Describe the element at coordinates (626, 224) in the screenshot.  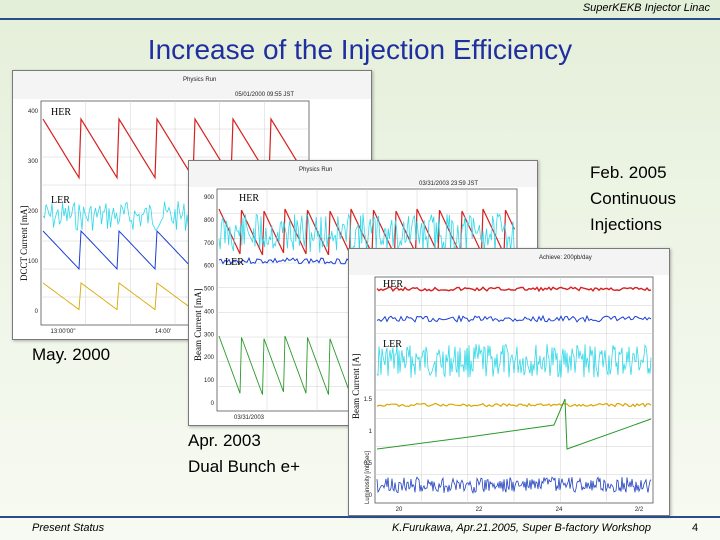
I see `caption-line: Injections` at that location.